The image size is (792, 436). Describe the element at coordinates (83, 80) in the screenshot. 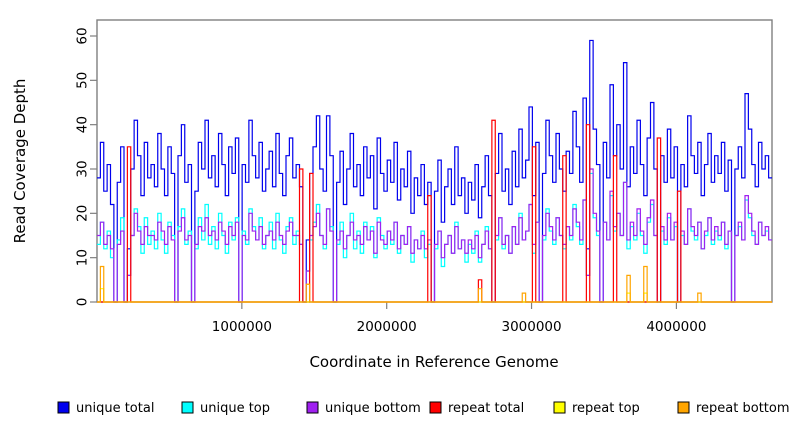

I see `y-tick-label: 50` at that location.